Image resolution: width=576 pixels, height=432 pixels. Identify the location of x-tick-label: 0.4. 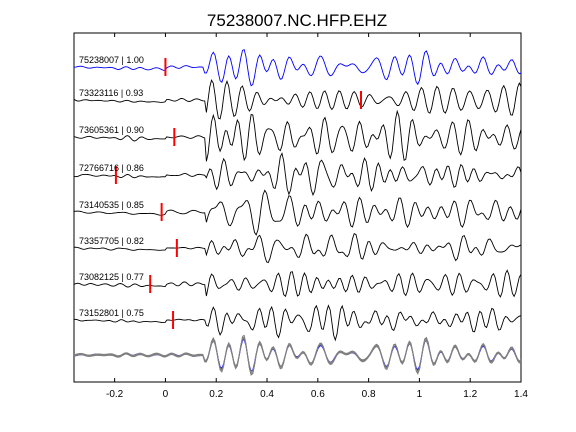
(267, 394).